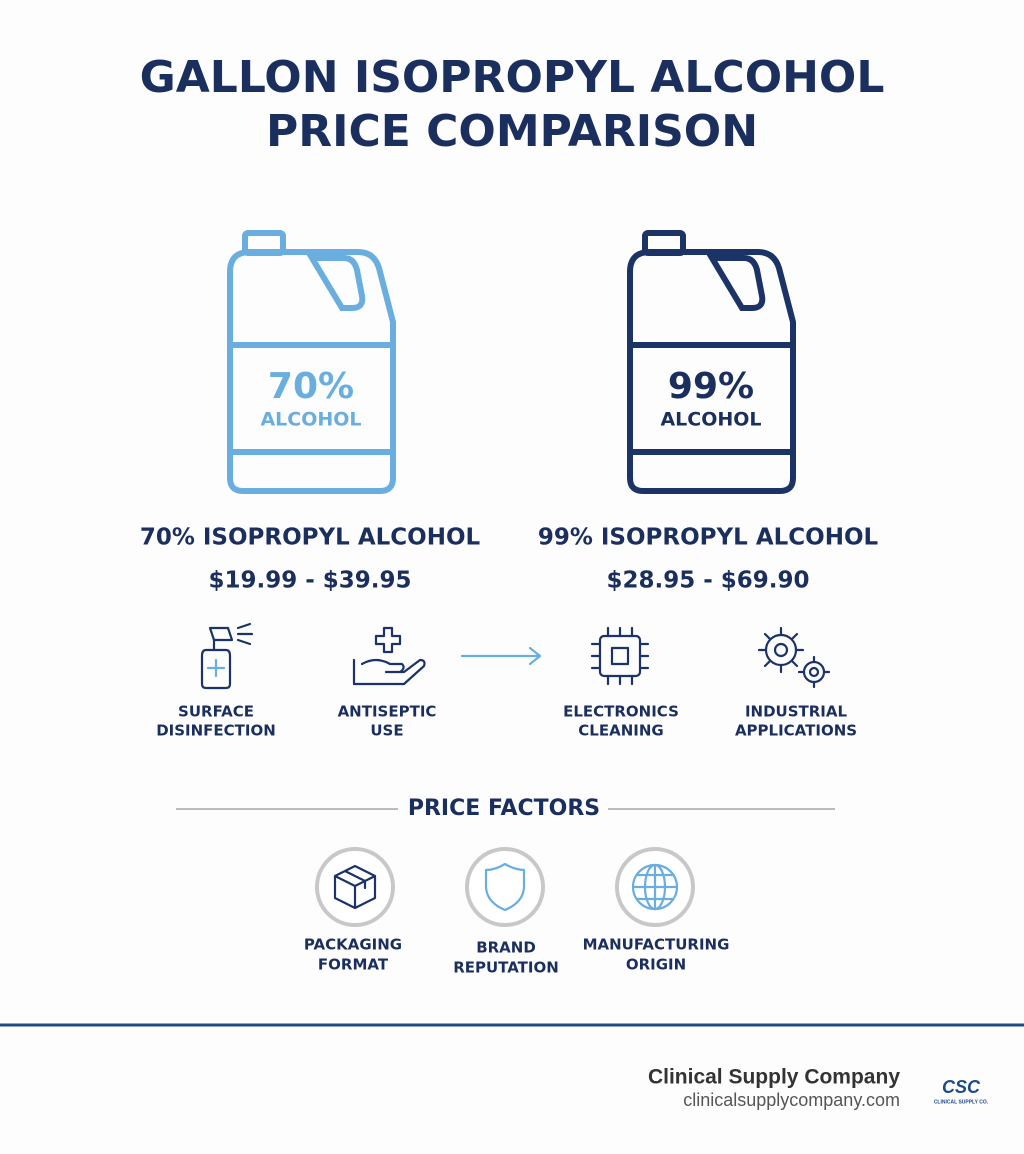  What do you see at coordinates (506, 968) in the screenshot?
I see `factor-label: REPUTATION` at bounding box center [506, 968].